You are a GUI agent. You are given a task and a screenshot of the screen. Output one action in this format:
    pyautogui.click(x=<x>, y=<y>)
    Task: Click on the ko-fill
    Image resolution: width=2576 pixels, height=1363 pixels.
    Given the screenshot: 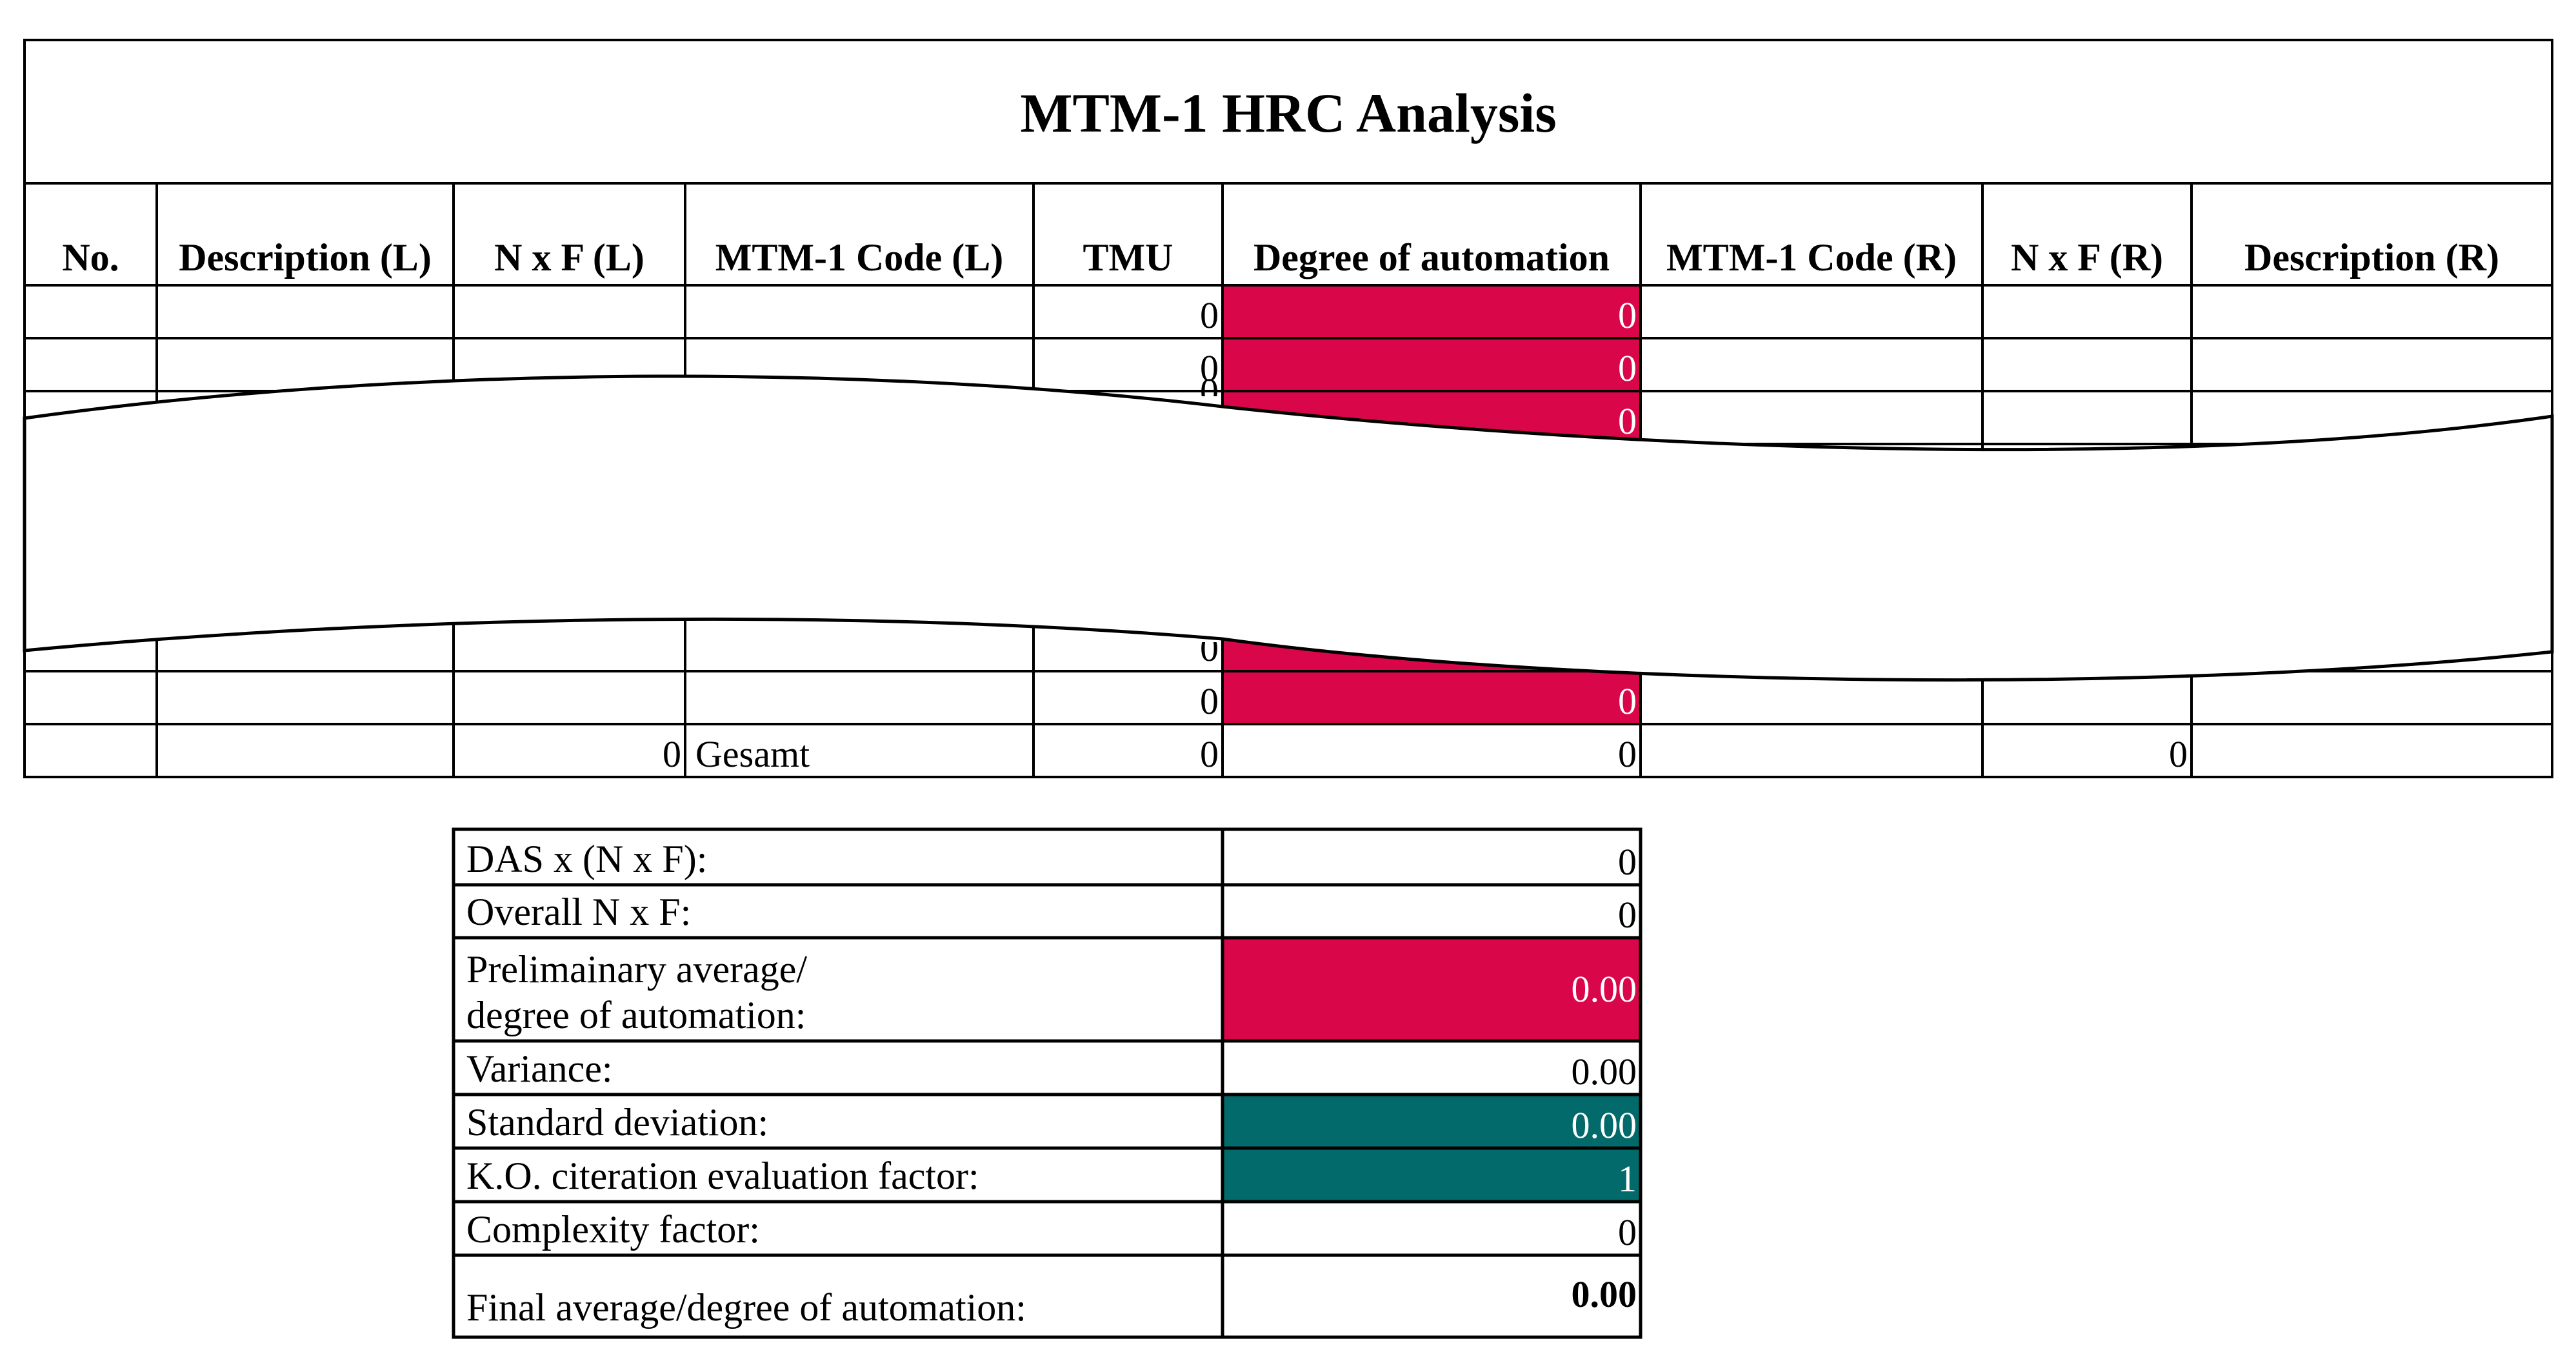 What is the action you would take?
    pyautogui.click(x=1432, y=1175)
    